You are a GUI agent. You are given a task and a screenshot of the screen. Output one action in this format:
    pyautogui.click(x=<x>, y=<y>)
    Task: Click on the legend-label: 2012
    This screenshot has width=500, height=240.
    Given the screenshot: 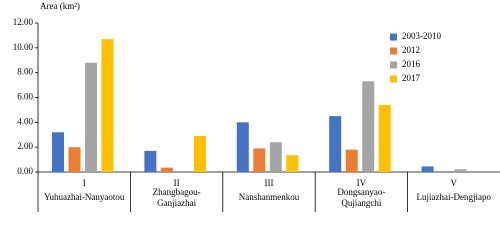 What is the action you would take?
    pyautogui.click(x=411, y=50)
    